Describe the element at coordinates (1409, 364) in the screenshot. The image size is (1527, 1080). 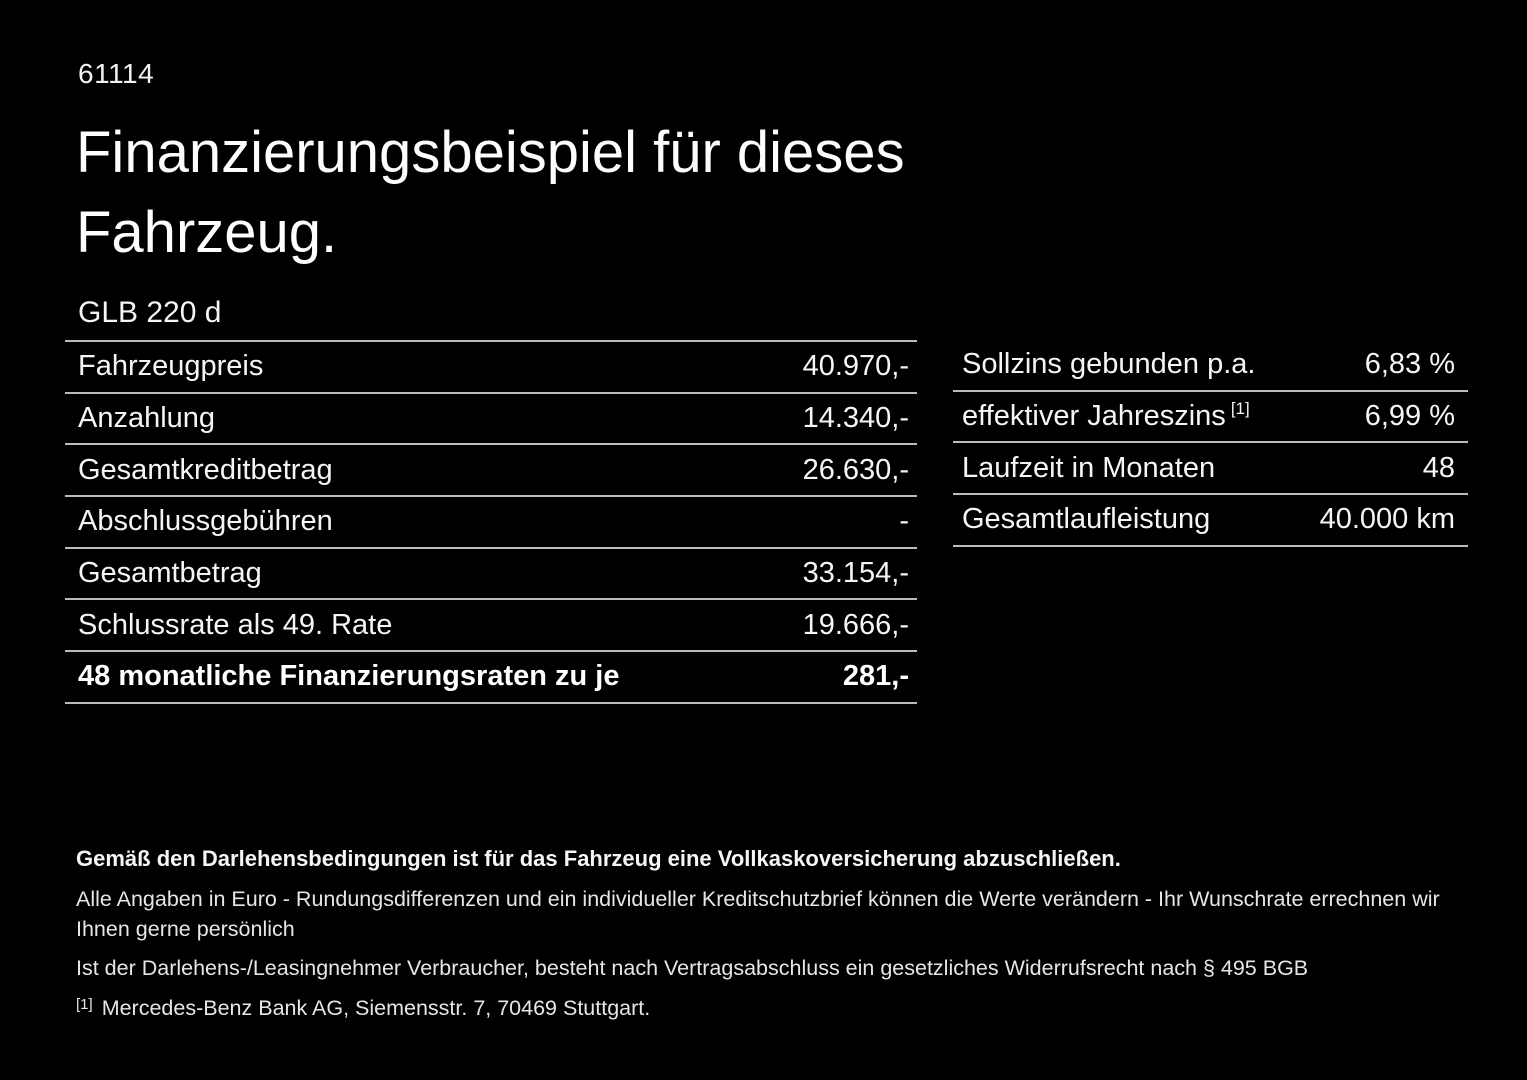
I see `row-value: 6,83 %` at that location.